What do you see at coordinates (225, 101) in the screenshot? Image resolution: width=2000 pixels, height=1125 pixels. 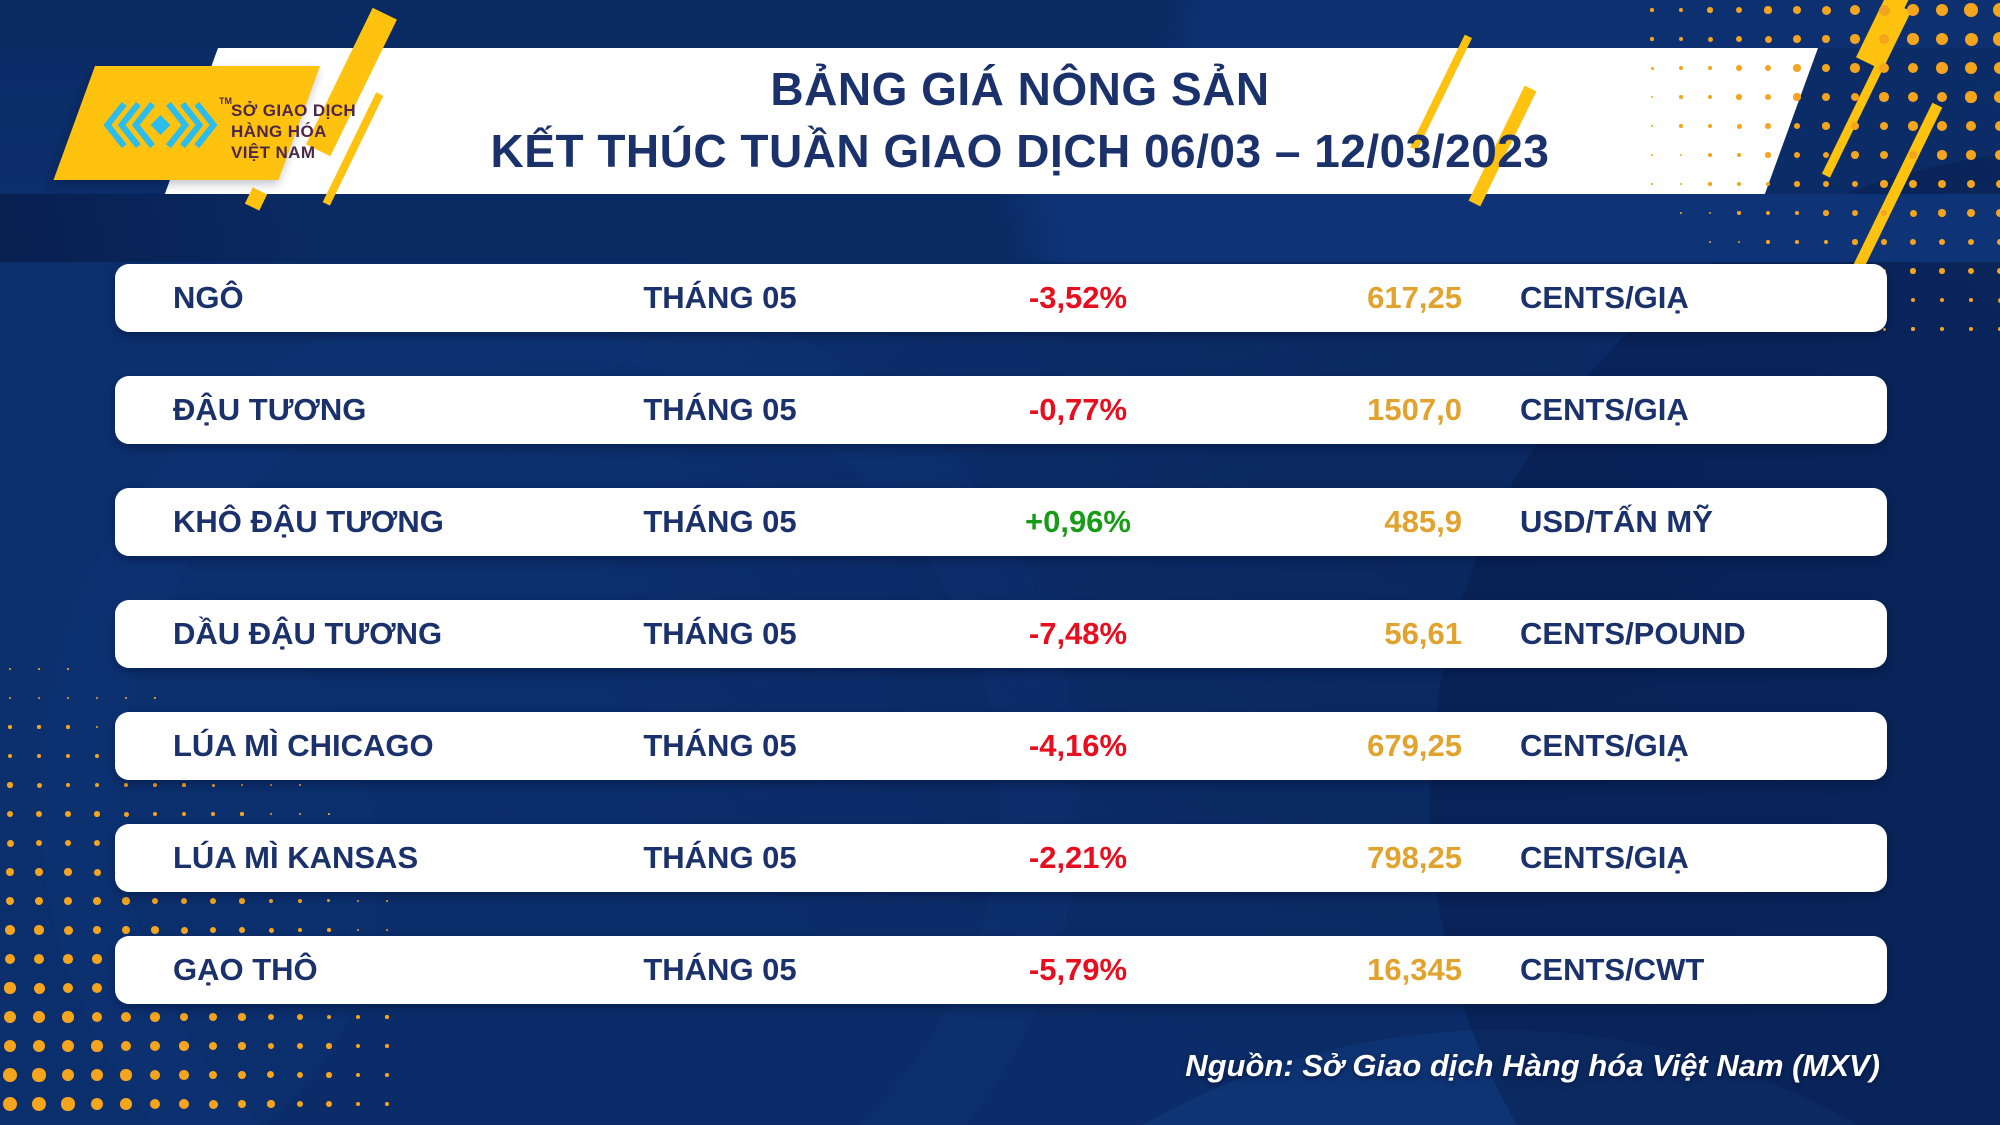 I see `trademark-label: TM` at bounding box center [225, 101].